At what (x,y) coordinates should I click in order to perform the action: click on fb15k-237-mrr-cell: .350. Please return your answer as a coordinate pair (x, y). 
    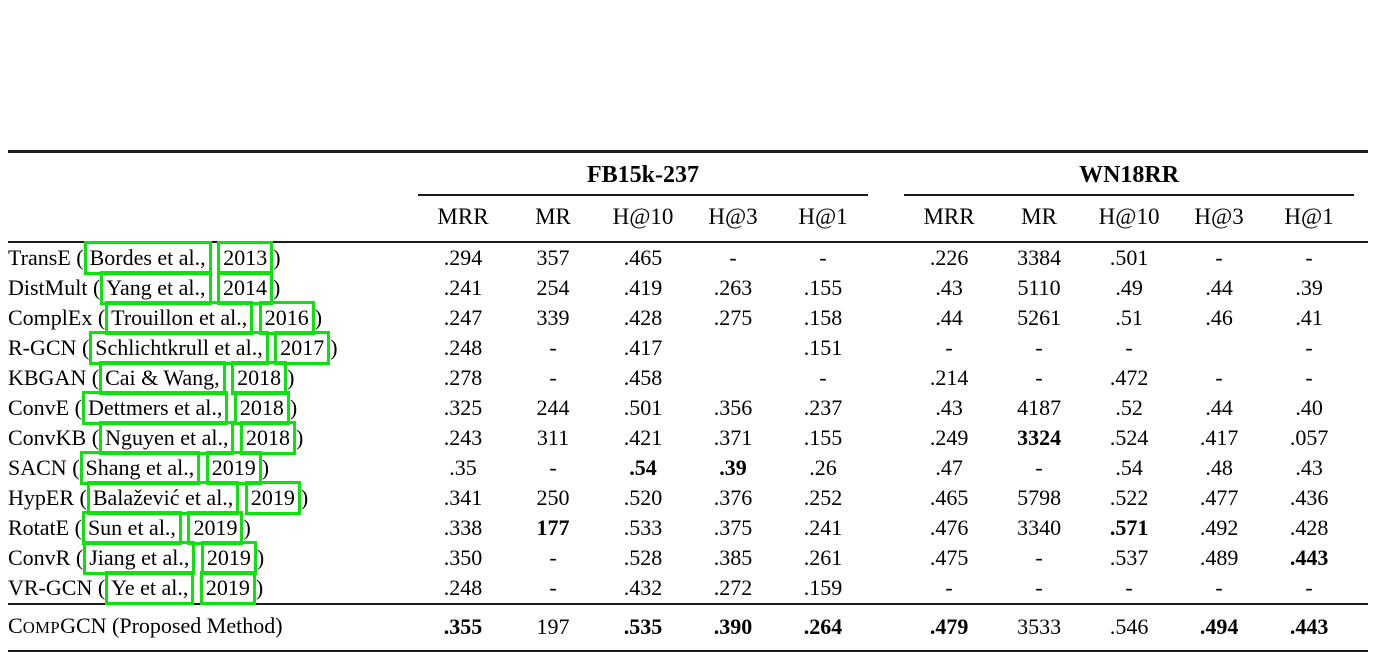
    Looking at the image, I should click on (463, 557).